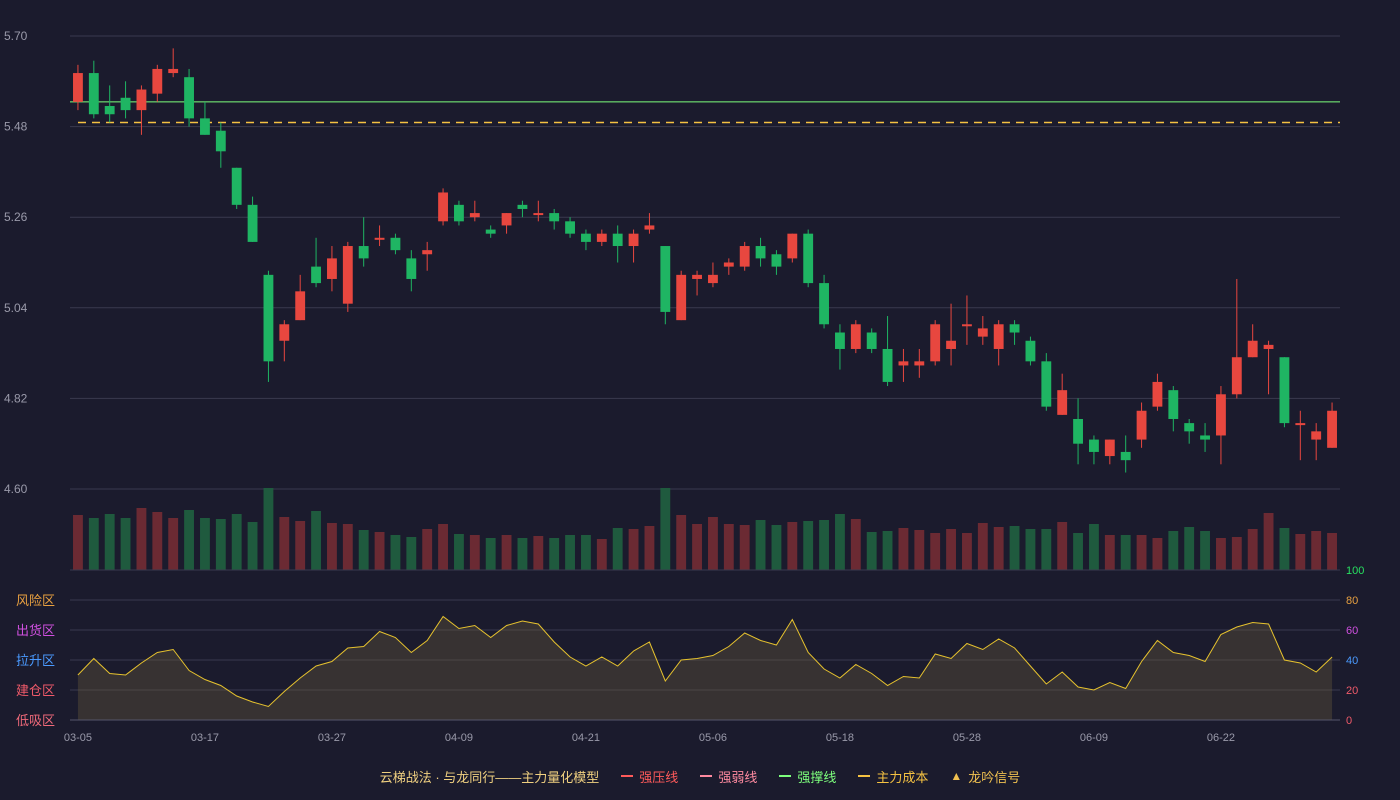 This screenshot has width=1400, height=800. What do you see at coordinates (807, 776) in the screenshot?
I see `legend-strong-support: 强撑线` at bounding box center [807, 776].